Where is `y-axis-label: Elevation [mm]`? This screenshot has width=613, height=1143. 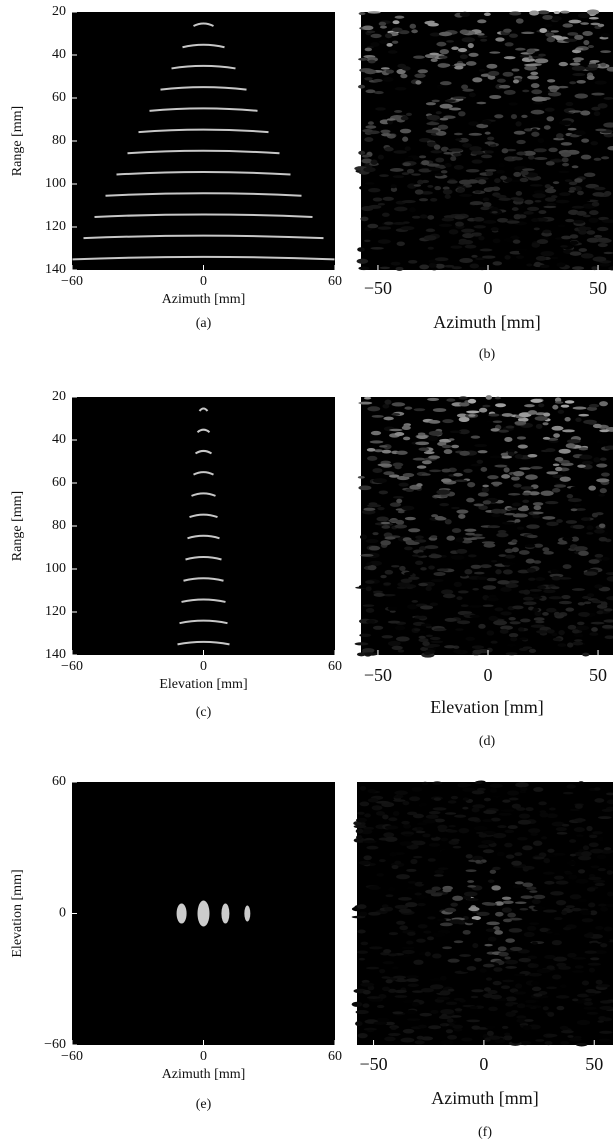
y-axis-label: Elevation [mm] is located at coordinates (17, 913).